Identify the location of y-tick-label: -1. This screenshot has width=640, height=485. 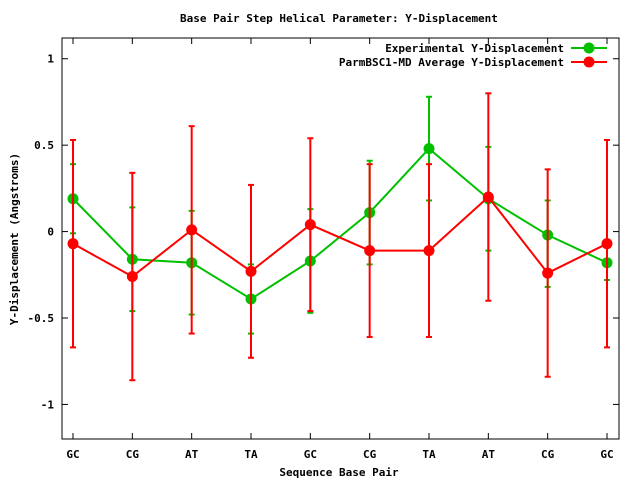
(48, 404).